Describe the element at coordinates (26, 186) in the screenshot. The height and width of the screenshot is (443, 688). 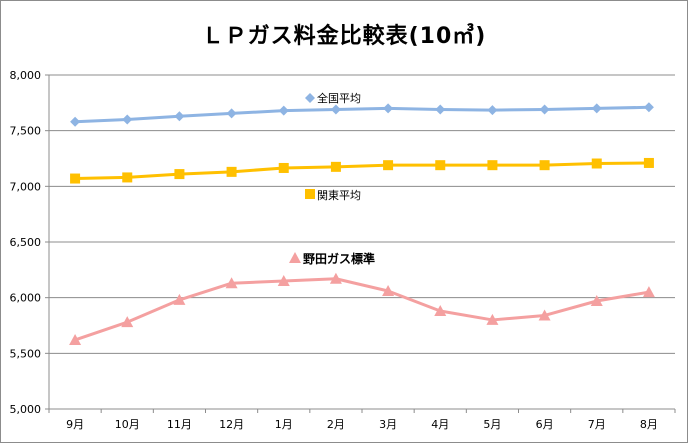
I see `y-tick-label: 7,000` at that location.